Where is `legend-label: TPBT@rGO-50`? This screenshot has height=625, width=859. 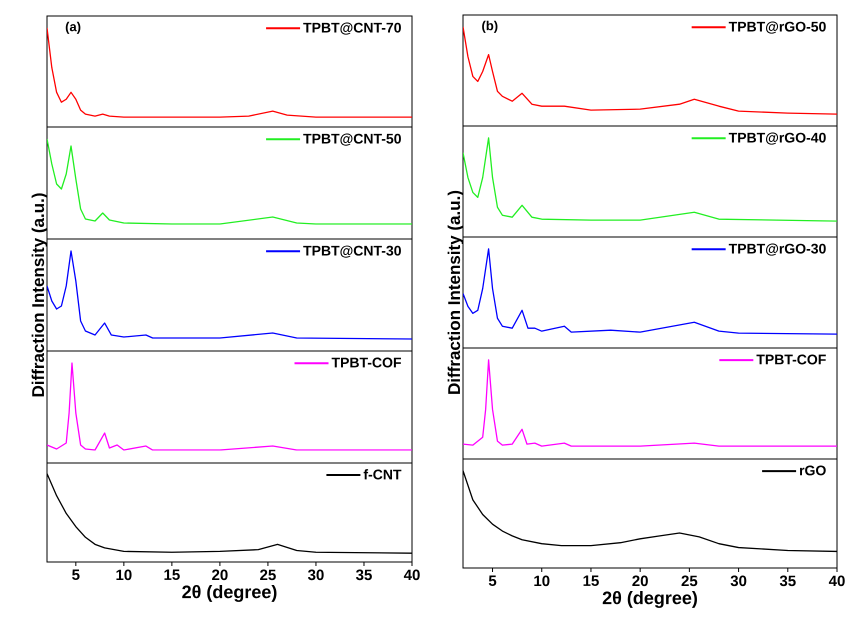
legend-label: TPBT@rGO-50 is located at coordinates (777, 28).